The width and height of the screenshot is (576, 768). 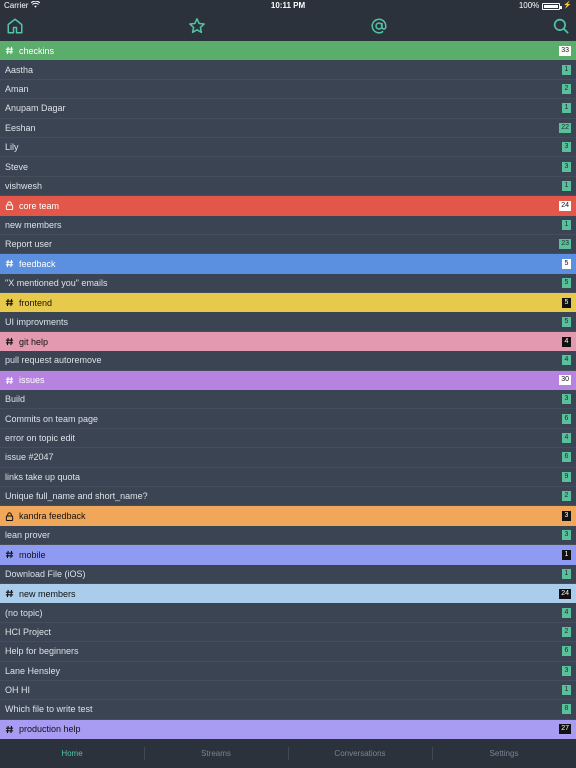 I want to click on topic-name: (no topic), so click(x=24, y=612).